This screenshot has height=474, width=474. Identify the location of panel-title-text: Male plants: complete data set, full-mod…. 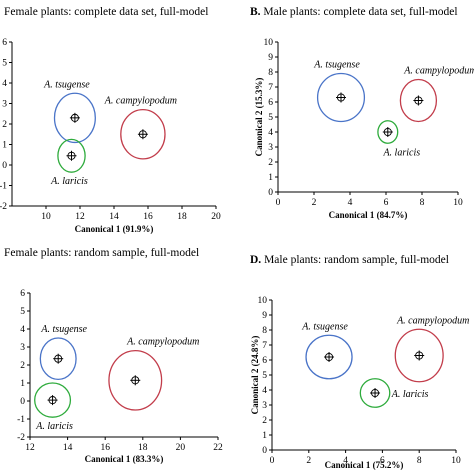
(360, 12).